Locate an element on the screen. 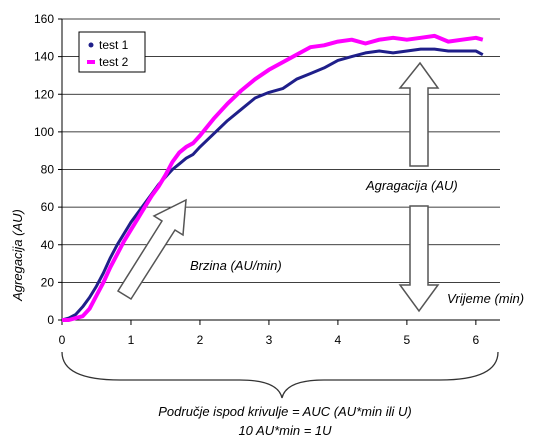 Image resolution: width=549 pixels, height=445 pixels. y-tick-label-100: 100 is located at coordinates (44, 132).